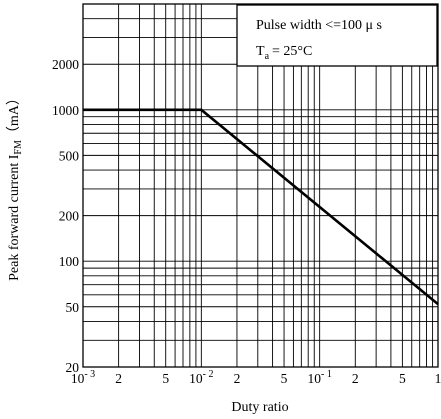  What do you see at coordinates (69, 155) in the screenshot?
I see `y-tick-label: 500` at bounding box center [69, 155].